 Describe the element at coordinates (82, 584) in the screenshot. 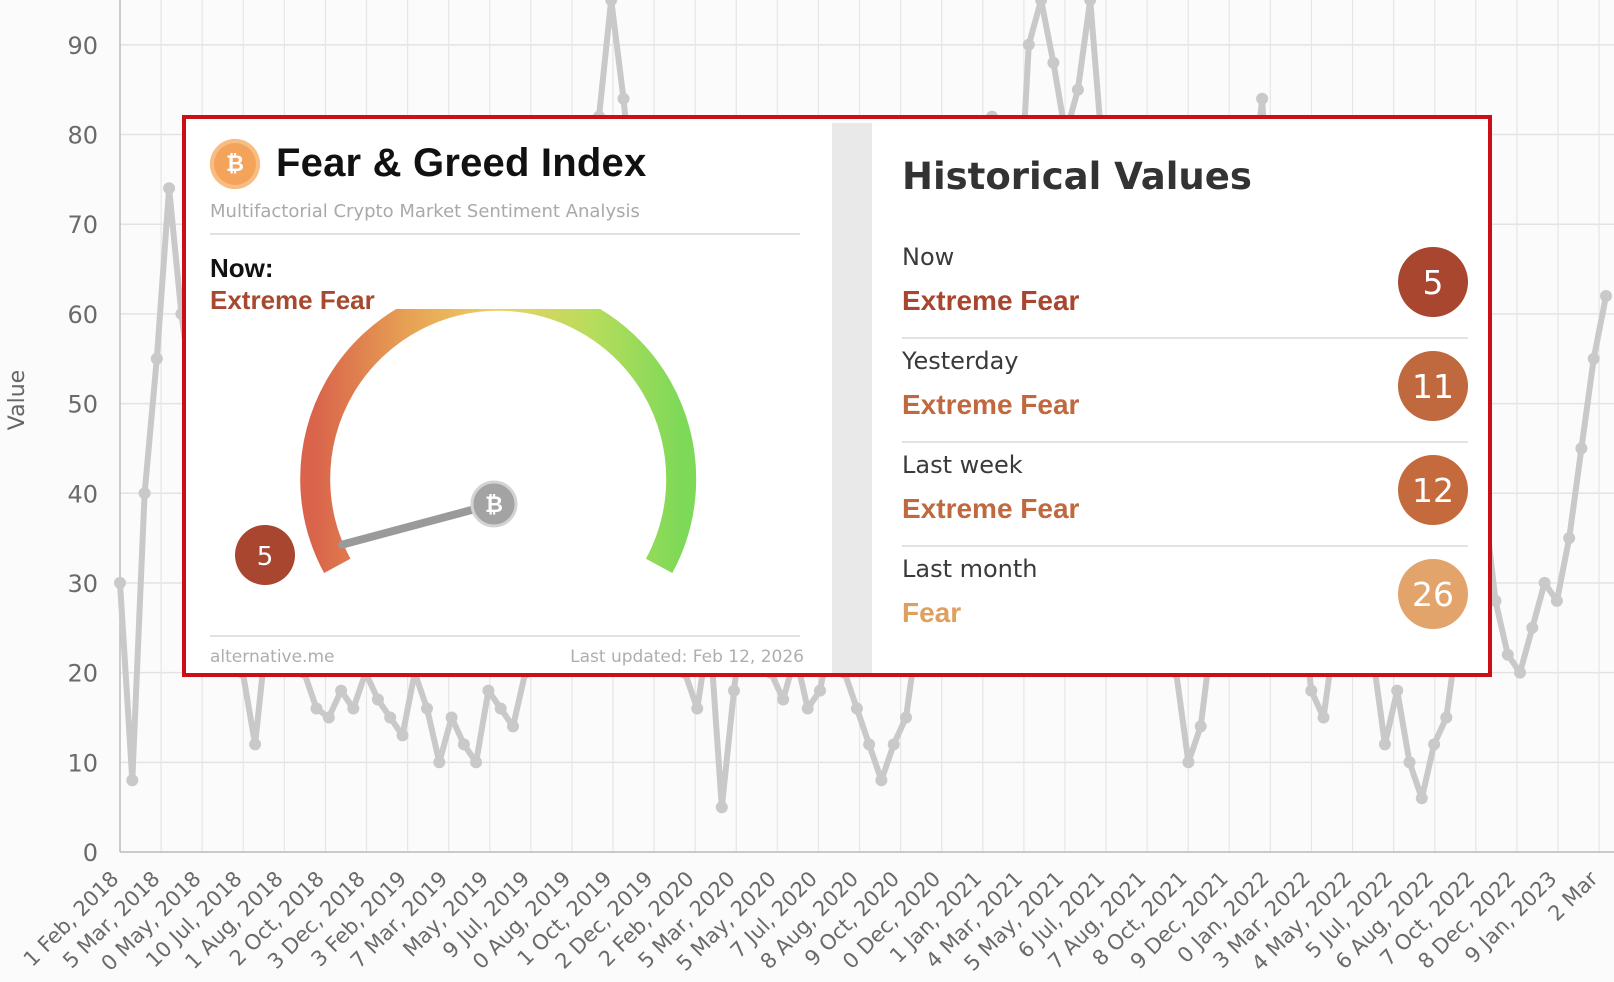

I see `y-tick-label: 30` at that location.